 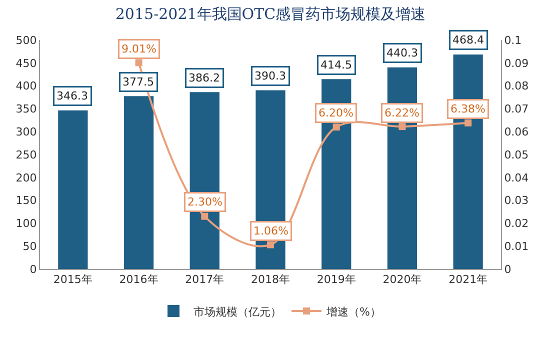 I want to click on x-tick-label: 2017年, so click(x=204, y=279).